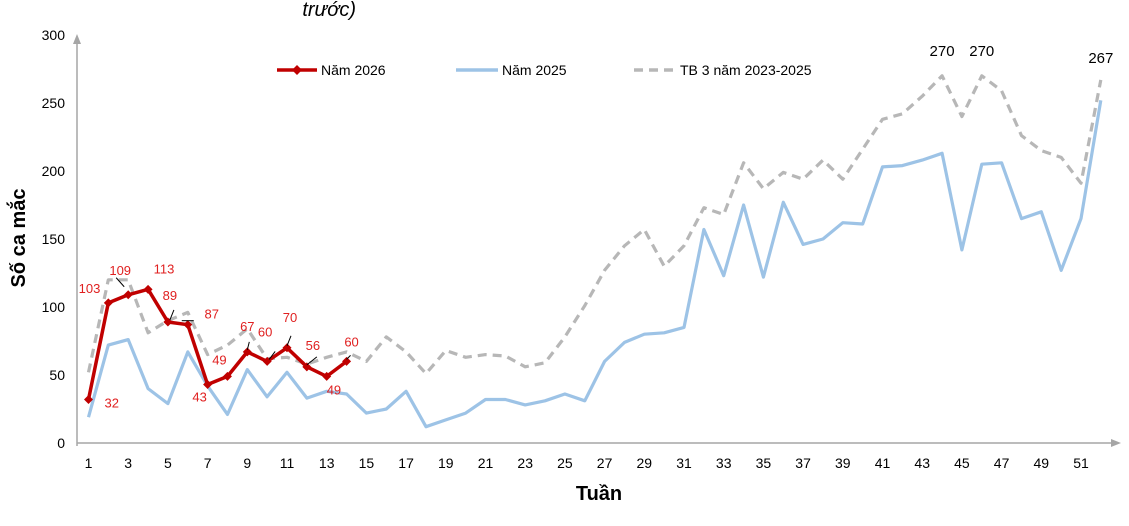 The image size is (1129, 526). I want to click on x-tick-label: 13, so click(327, 463).